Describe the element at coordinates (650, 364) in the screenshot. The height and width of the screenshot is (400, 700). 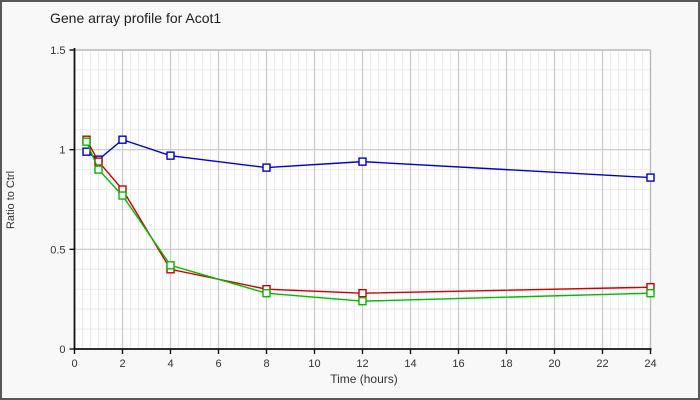
I see `x-tick-label: 24` at that location.